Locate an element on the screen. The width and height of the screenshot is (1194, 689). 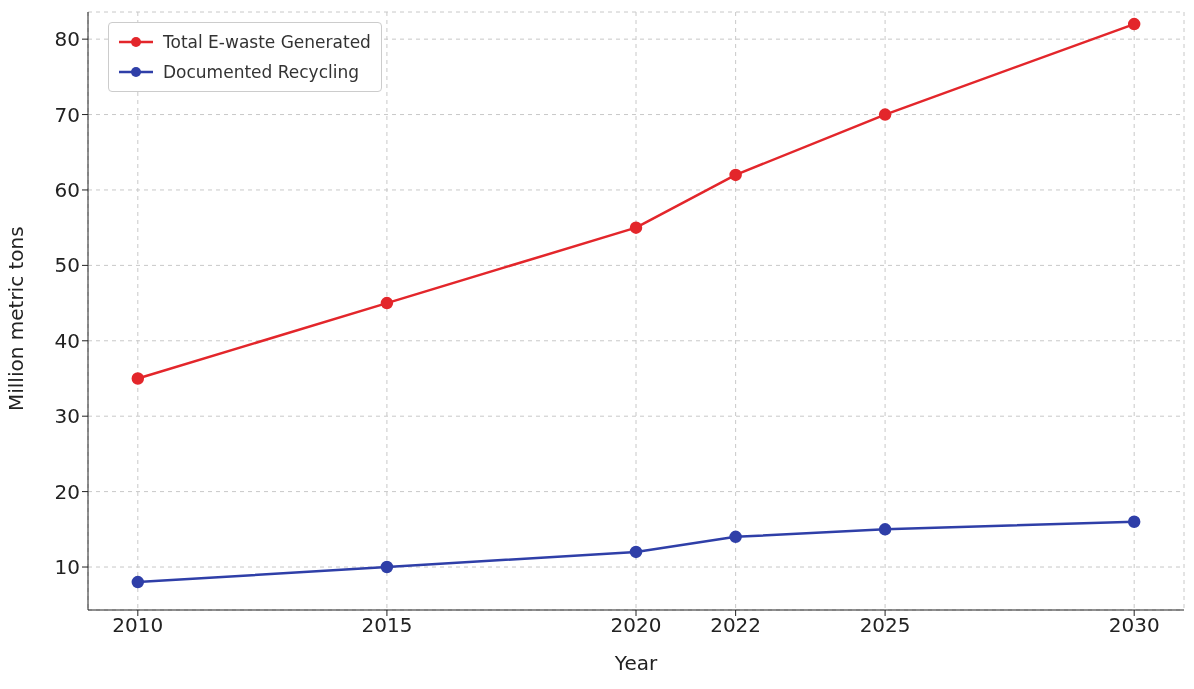
x-tick-label: 2010 is located at coordinates (138, 625).